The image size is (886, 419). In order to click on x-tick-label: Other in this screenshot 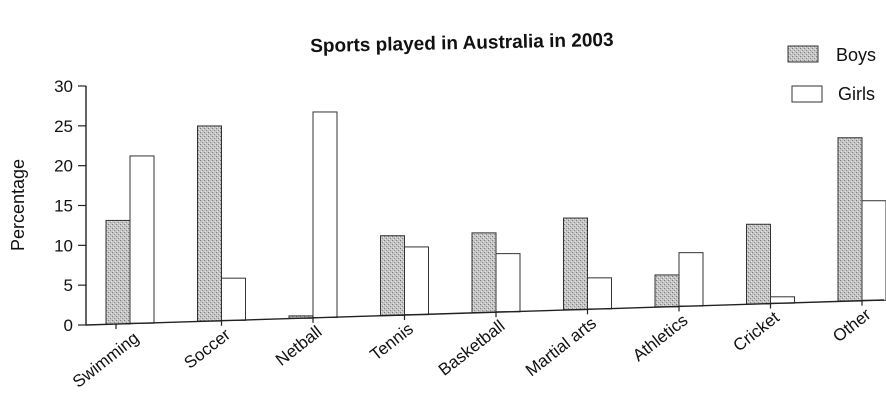, I will do `click(851, 325)`.